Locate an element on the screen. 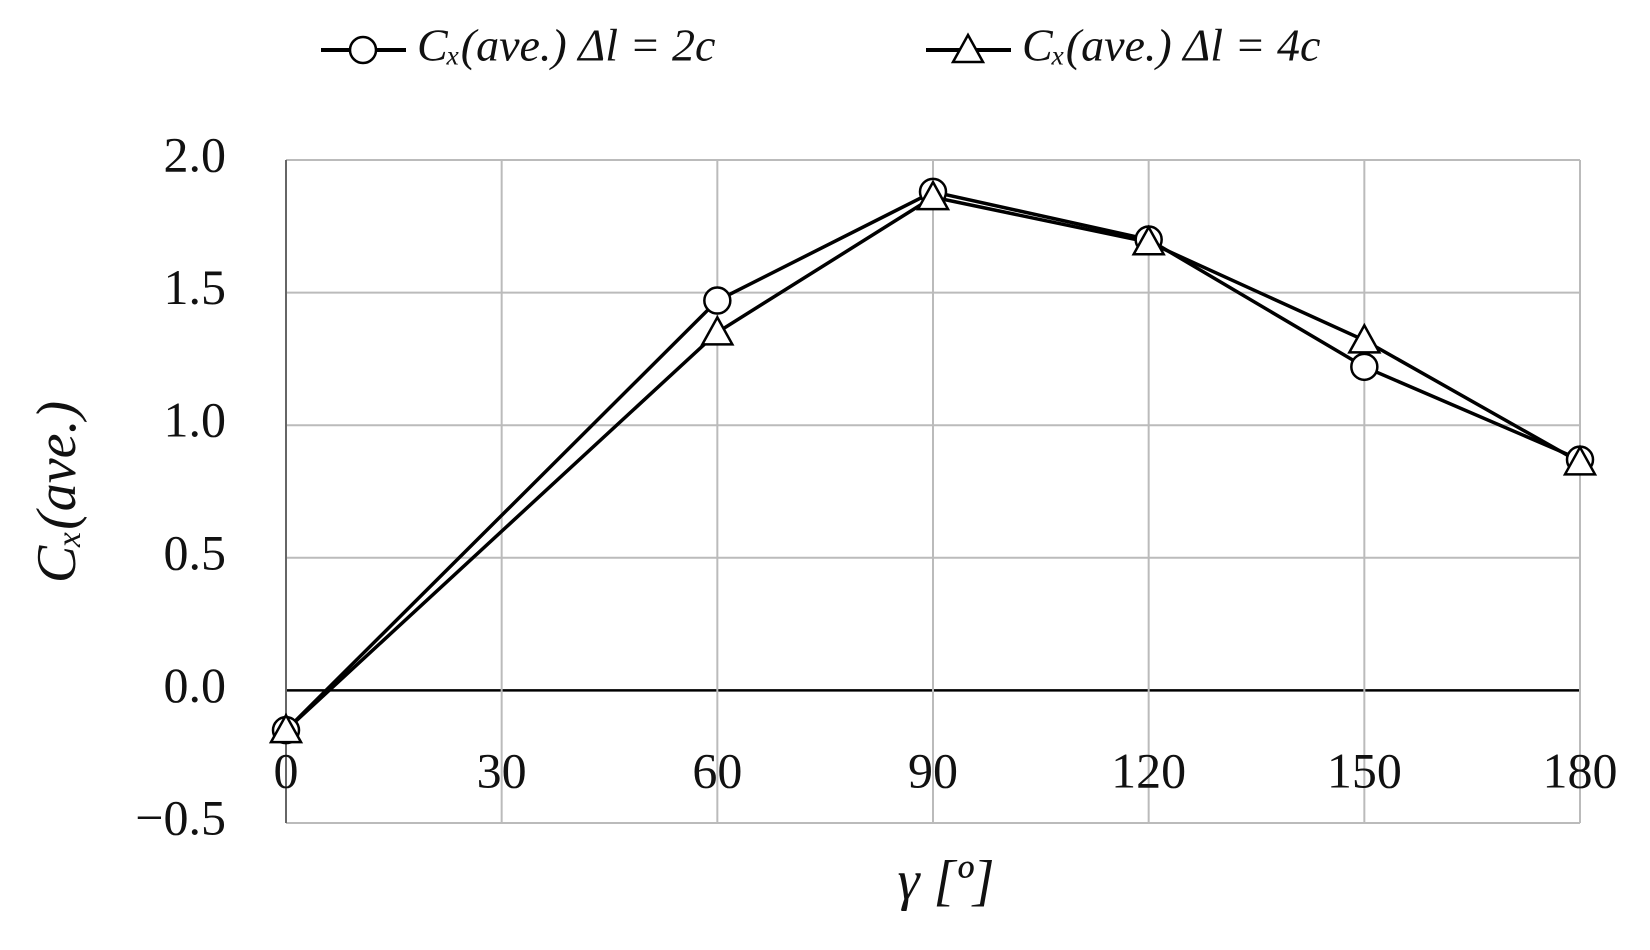 The image size is (1650, 950). y-tick-label: 2.0 is located at coordinates (195, 154).